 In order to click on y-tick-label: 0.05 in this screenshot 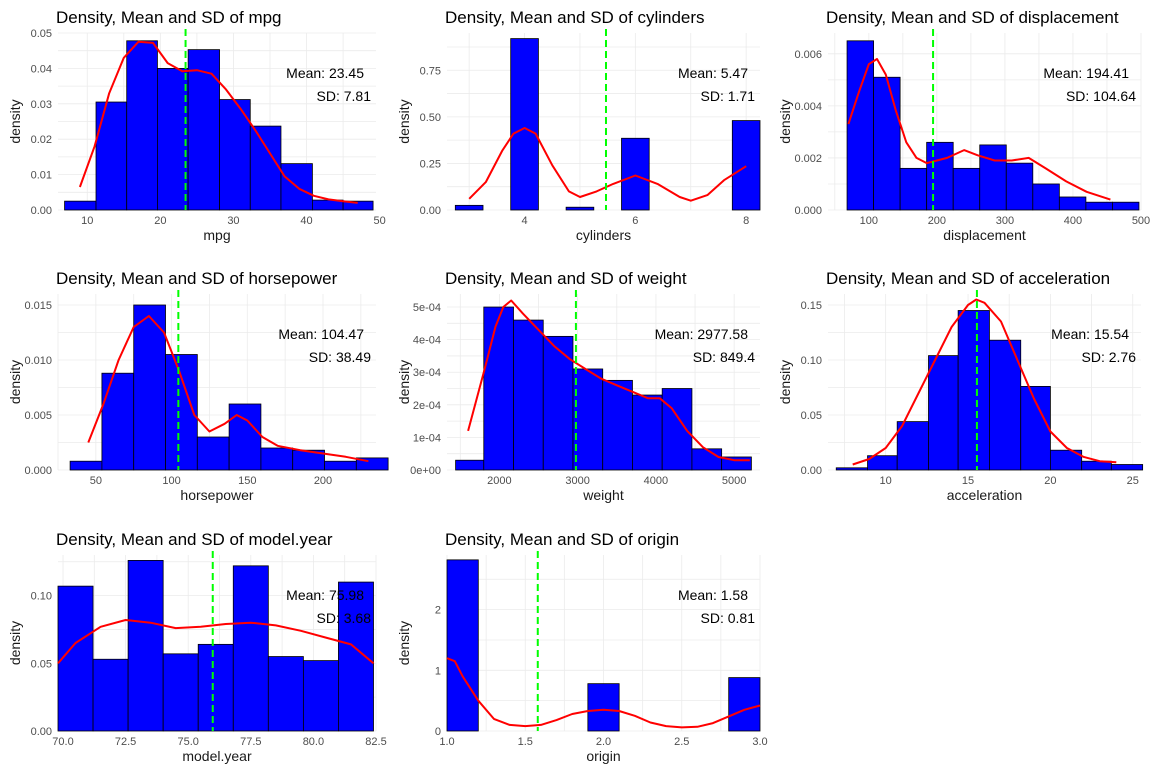, I will do `click(811, 416)`.